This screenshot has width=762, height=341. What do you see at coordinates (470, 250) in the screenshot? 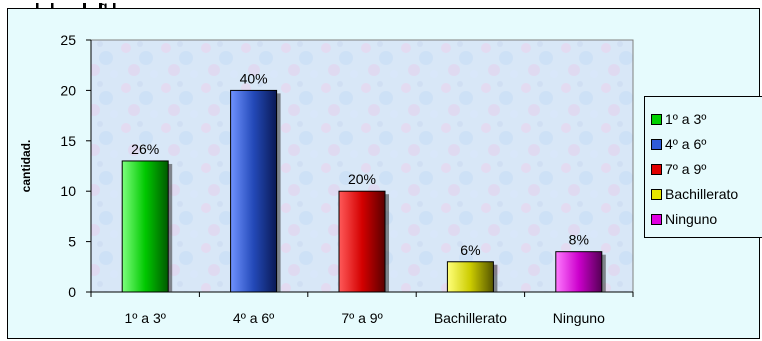
I see `data-label: 6%` at bounding box center [470, 250].